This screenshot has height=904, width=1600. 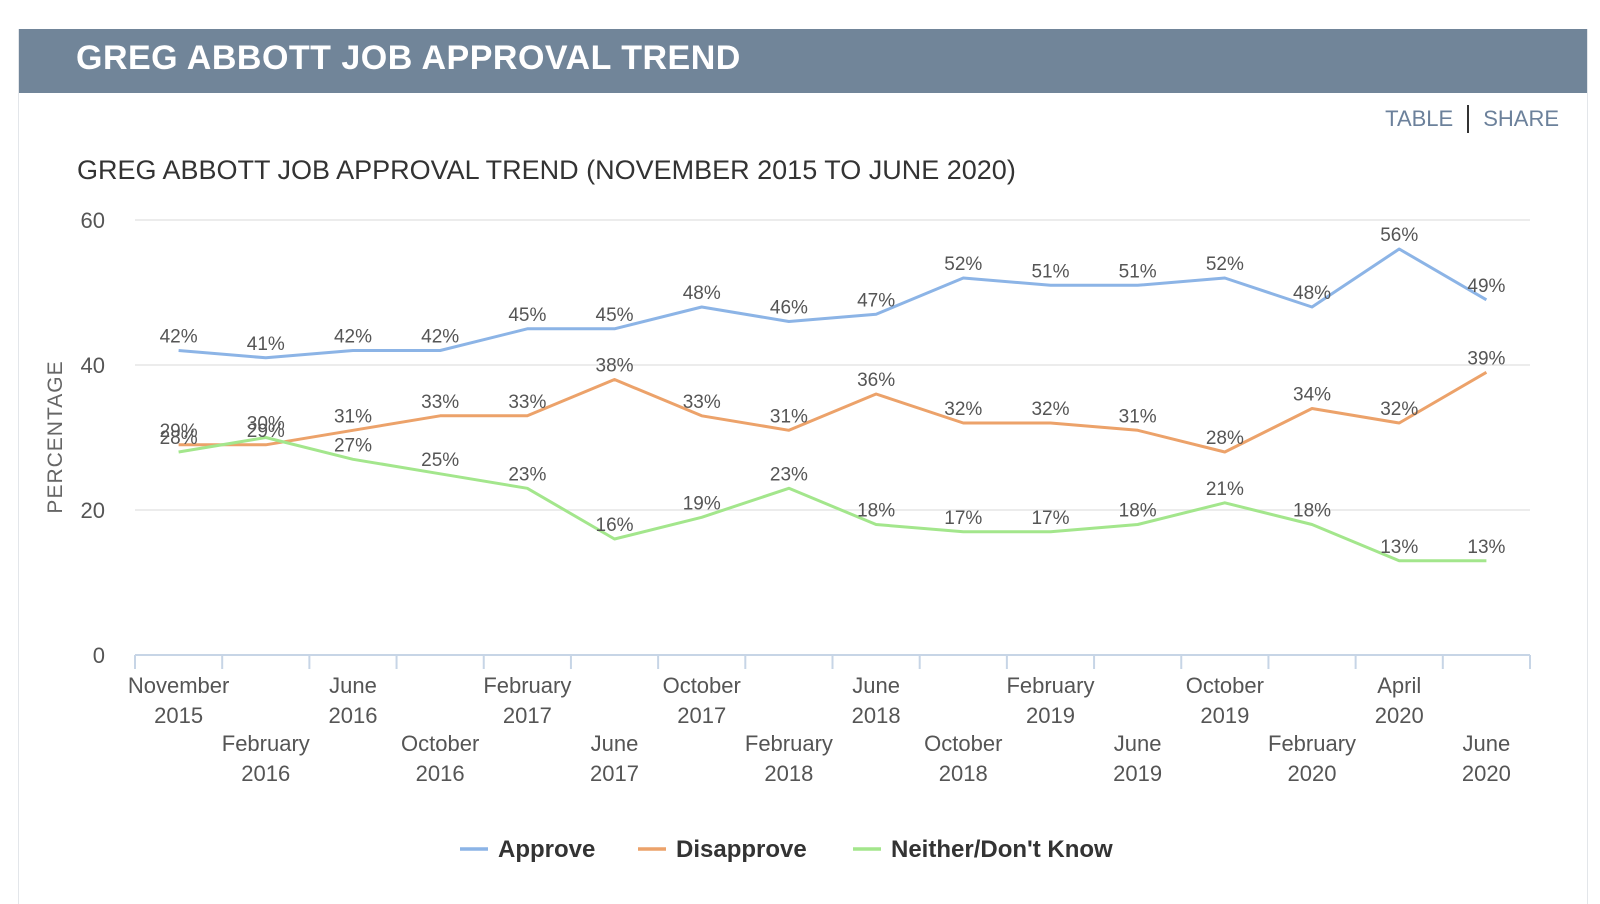 What do you see at coordinates (1399, 235) in the screenshot?
I see `data-label: 56%` at bounding box center [1399, 235].